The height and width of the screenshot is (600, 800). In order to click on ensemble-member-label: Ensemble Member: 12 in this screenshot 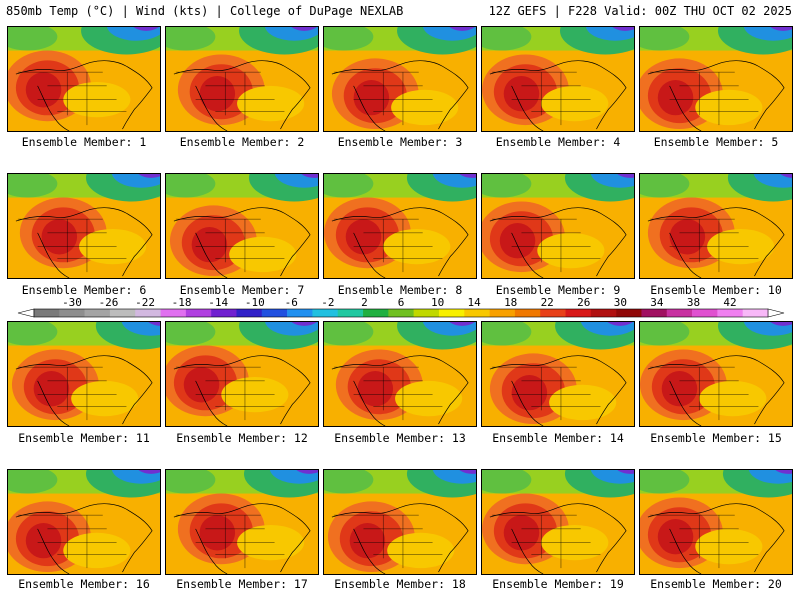, I will do `click(242, 438)`.